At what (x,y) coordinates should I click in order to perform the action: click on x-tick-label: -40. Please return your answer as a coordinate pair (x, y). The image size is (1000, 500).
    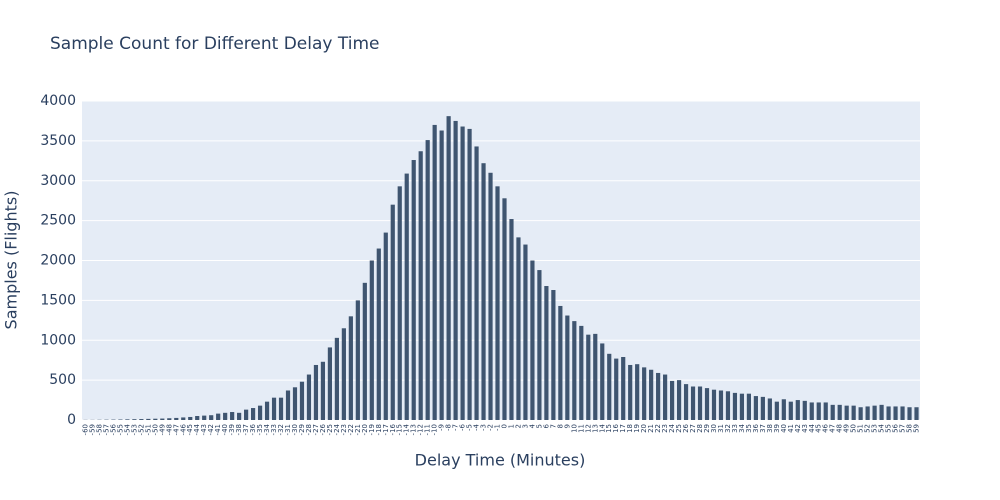
    Looking at the image, I should click on (225, 429).